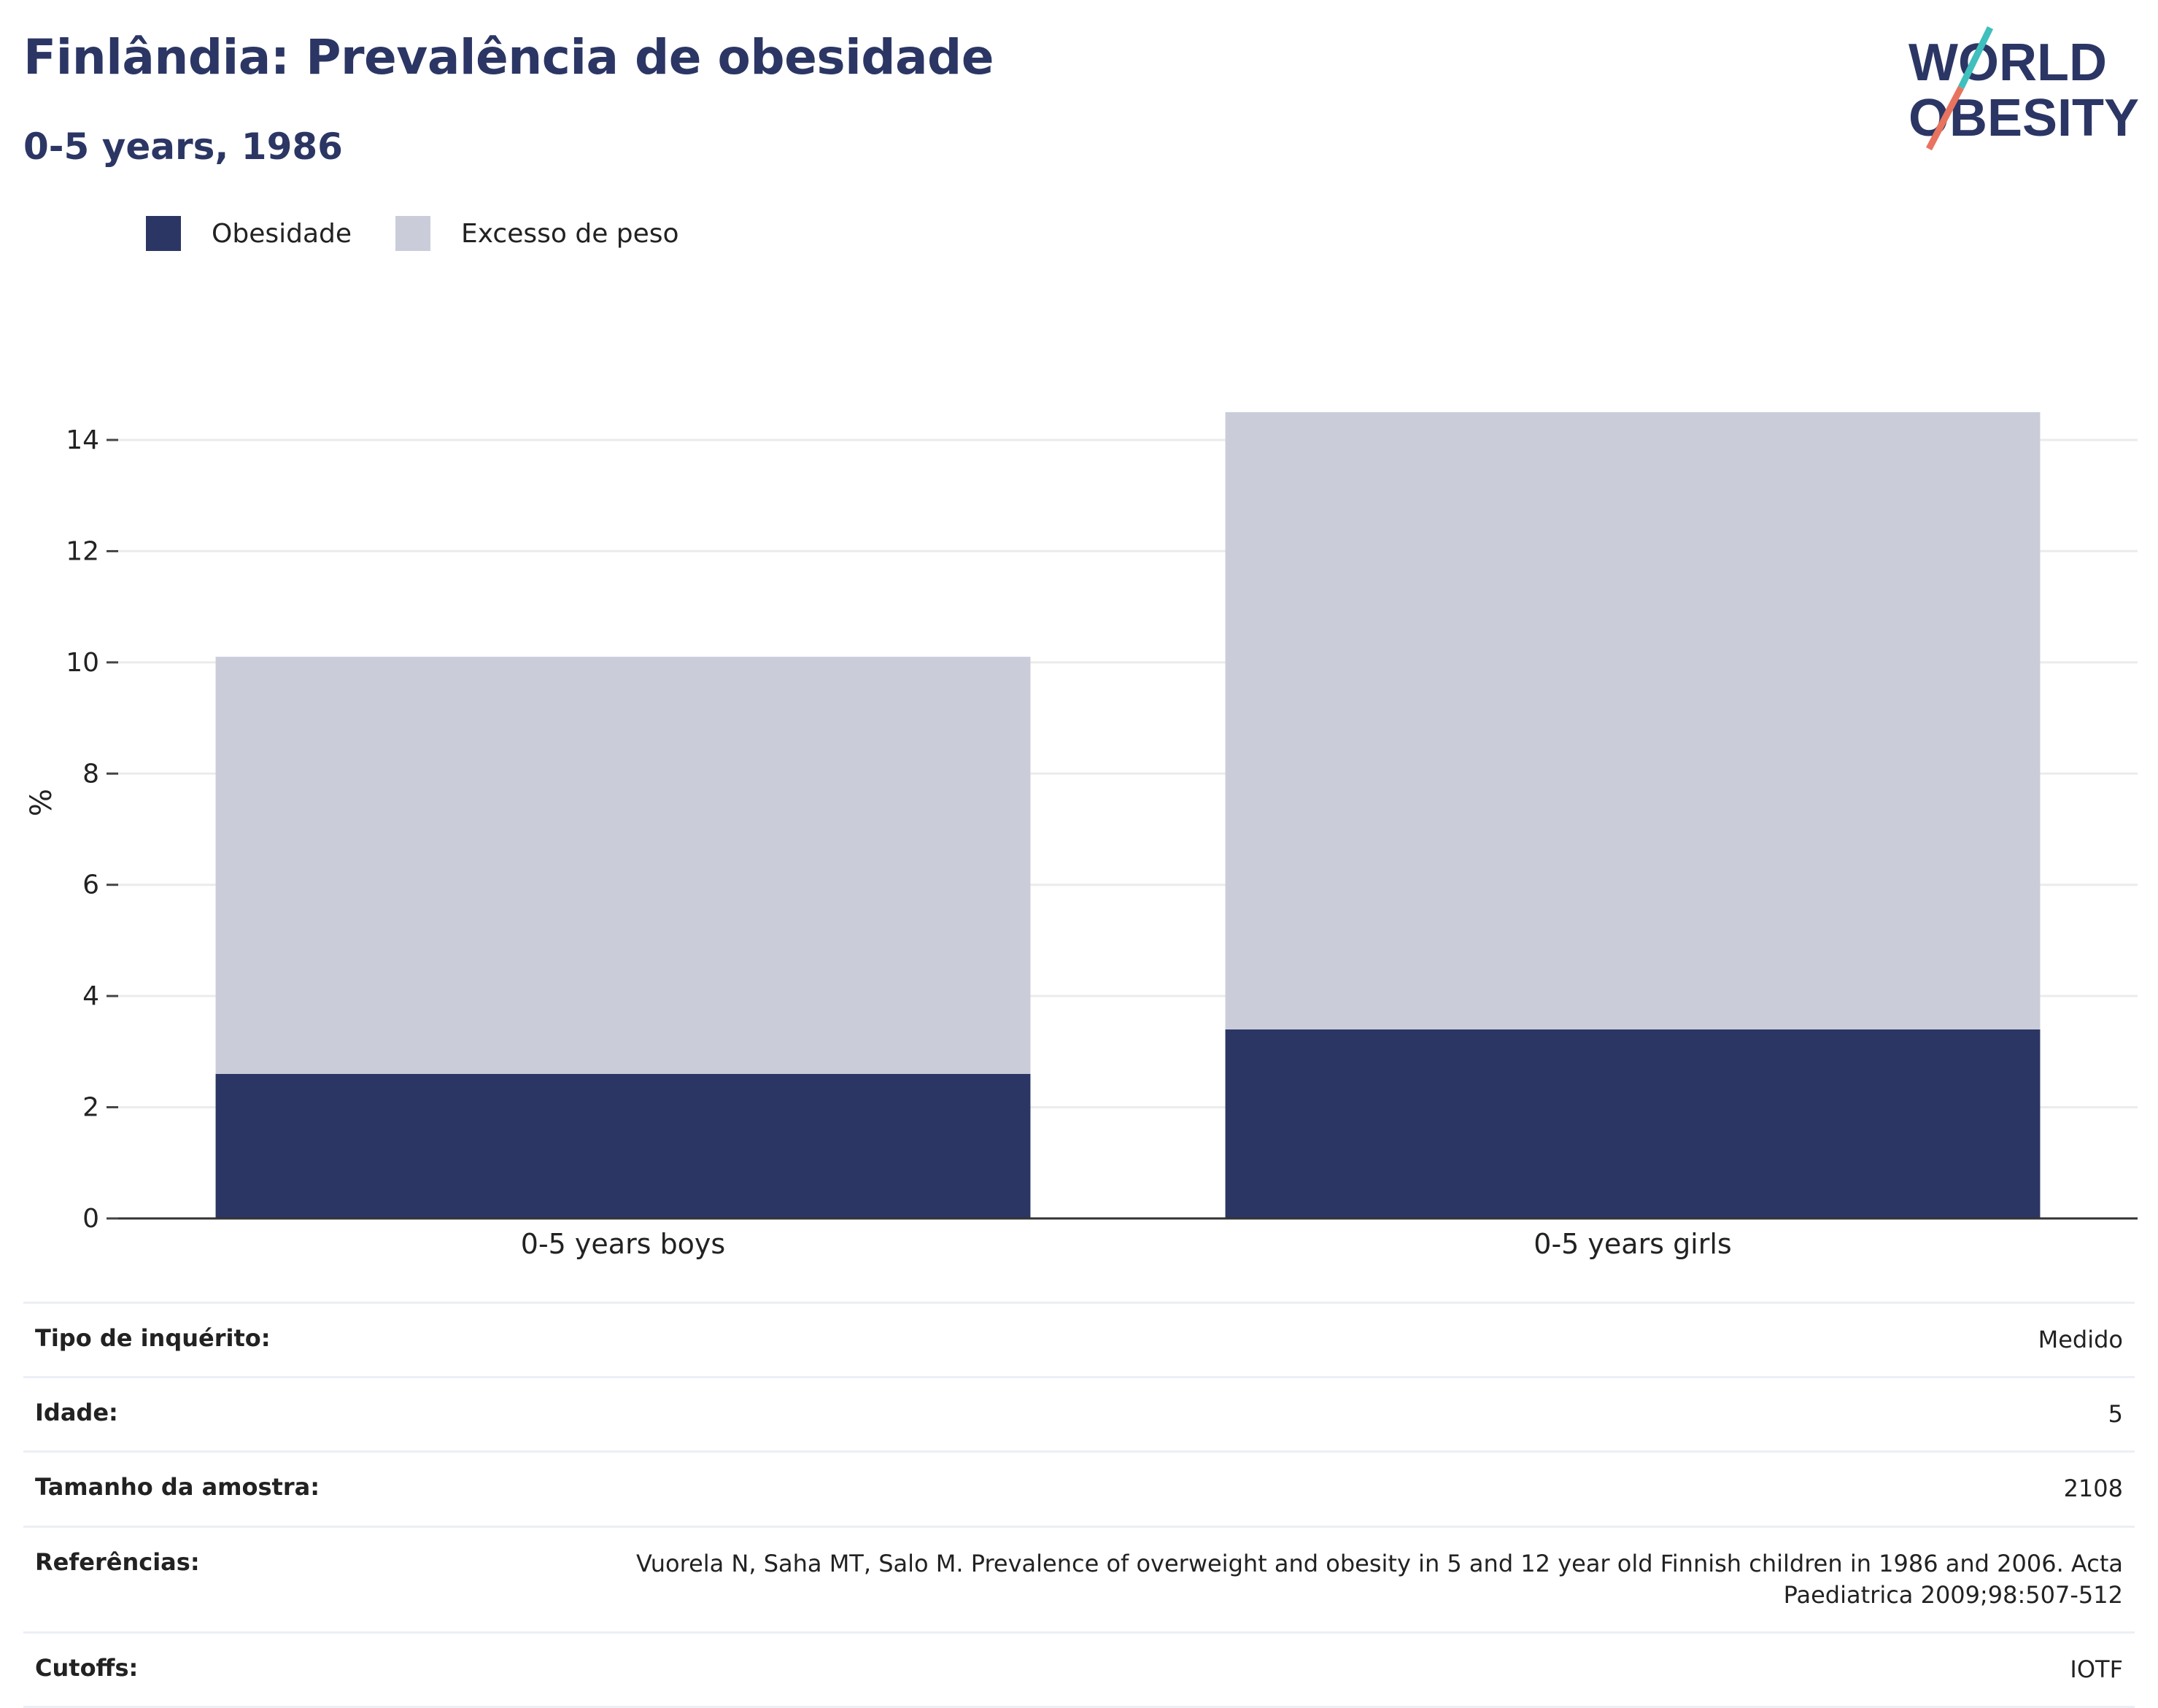 The width and height of the screenshot is (2158, 1708). I want to click on page-subtitle: 0-5 years, 1986, so click(183, 146).